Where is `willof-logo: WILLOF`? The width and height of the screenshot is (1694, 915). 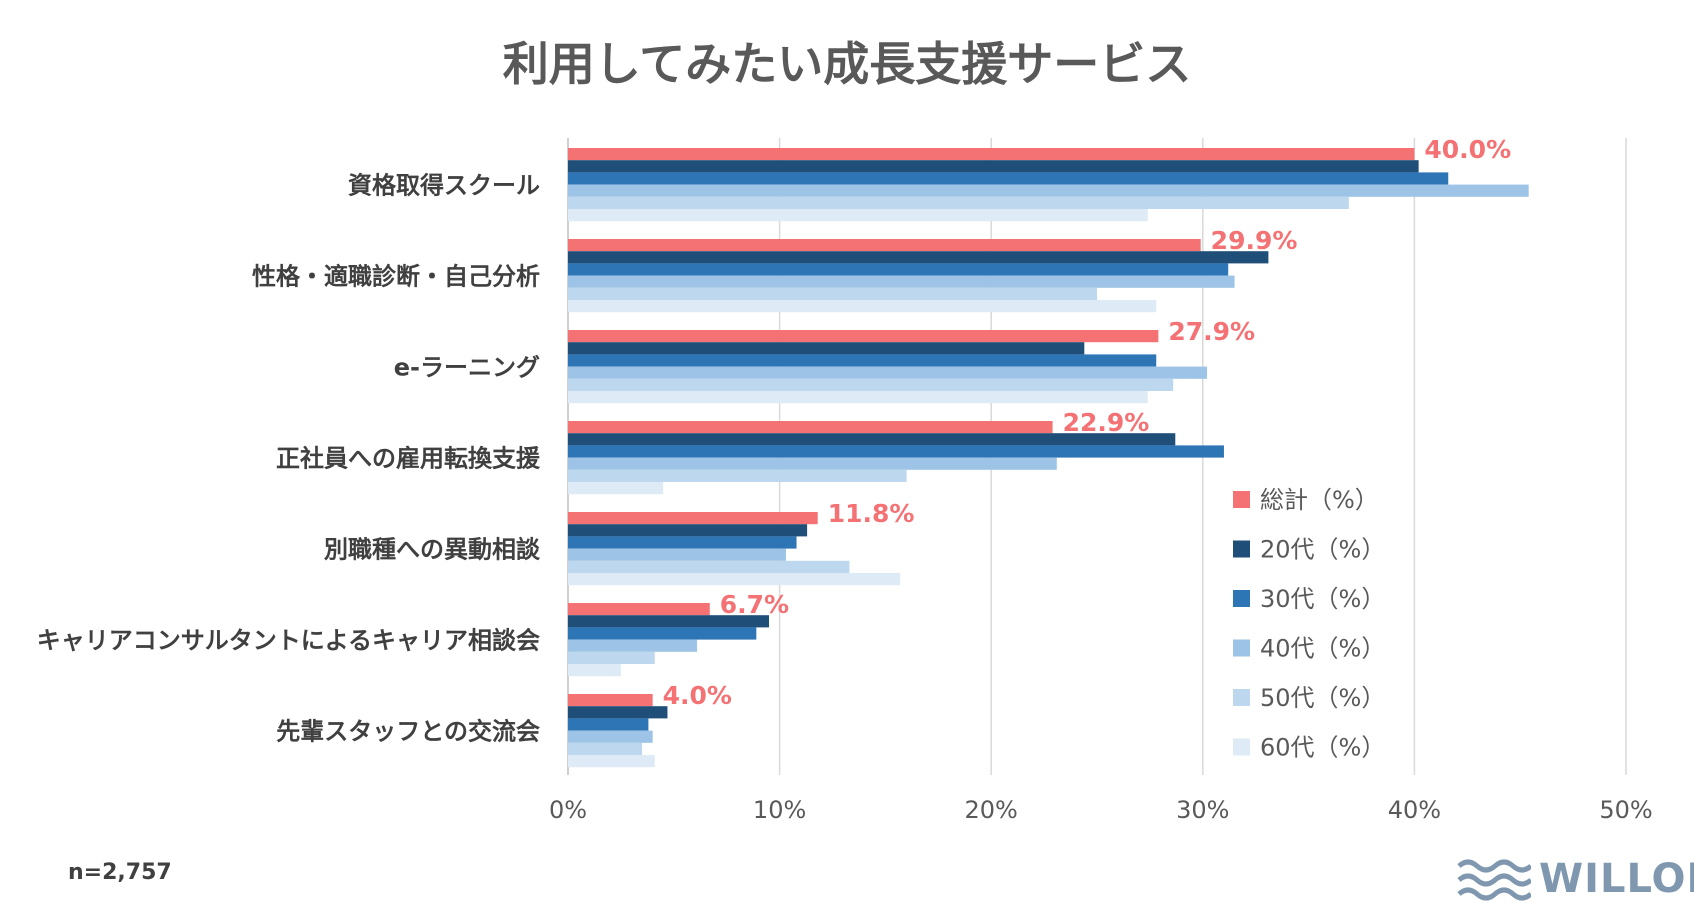 willof-logo: WILLOF is located at coordinates (1574, 880).